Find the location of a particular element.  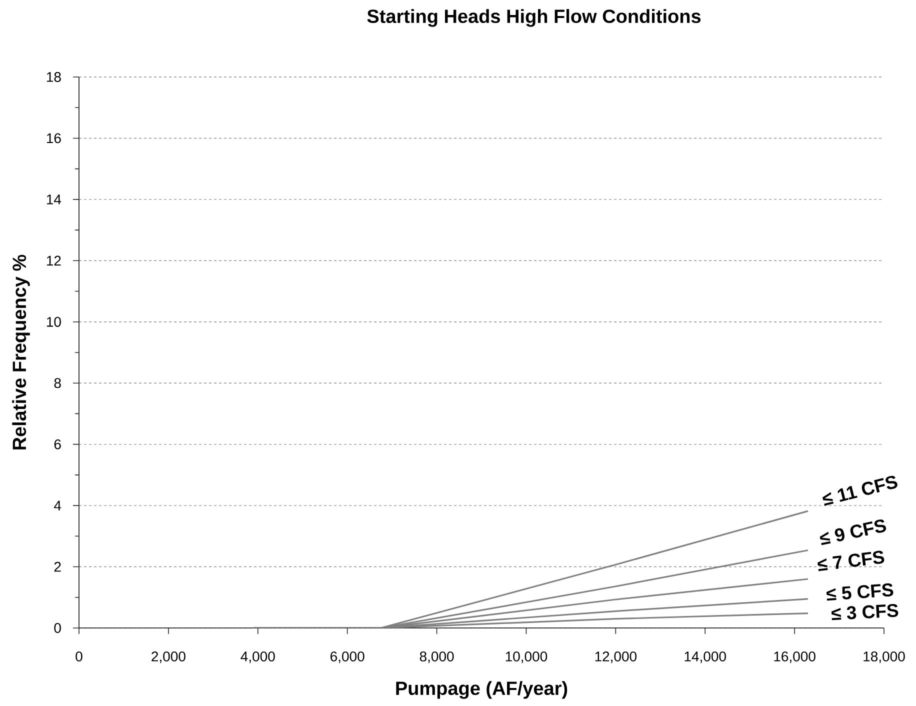

y-tick-label: 18 is located at coordinates (53, 77).